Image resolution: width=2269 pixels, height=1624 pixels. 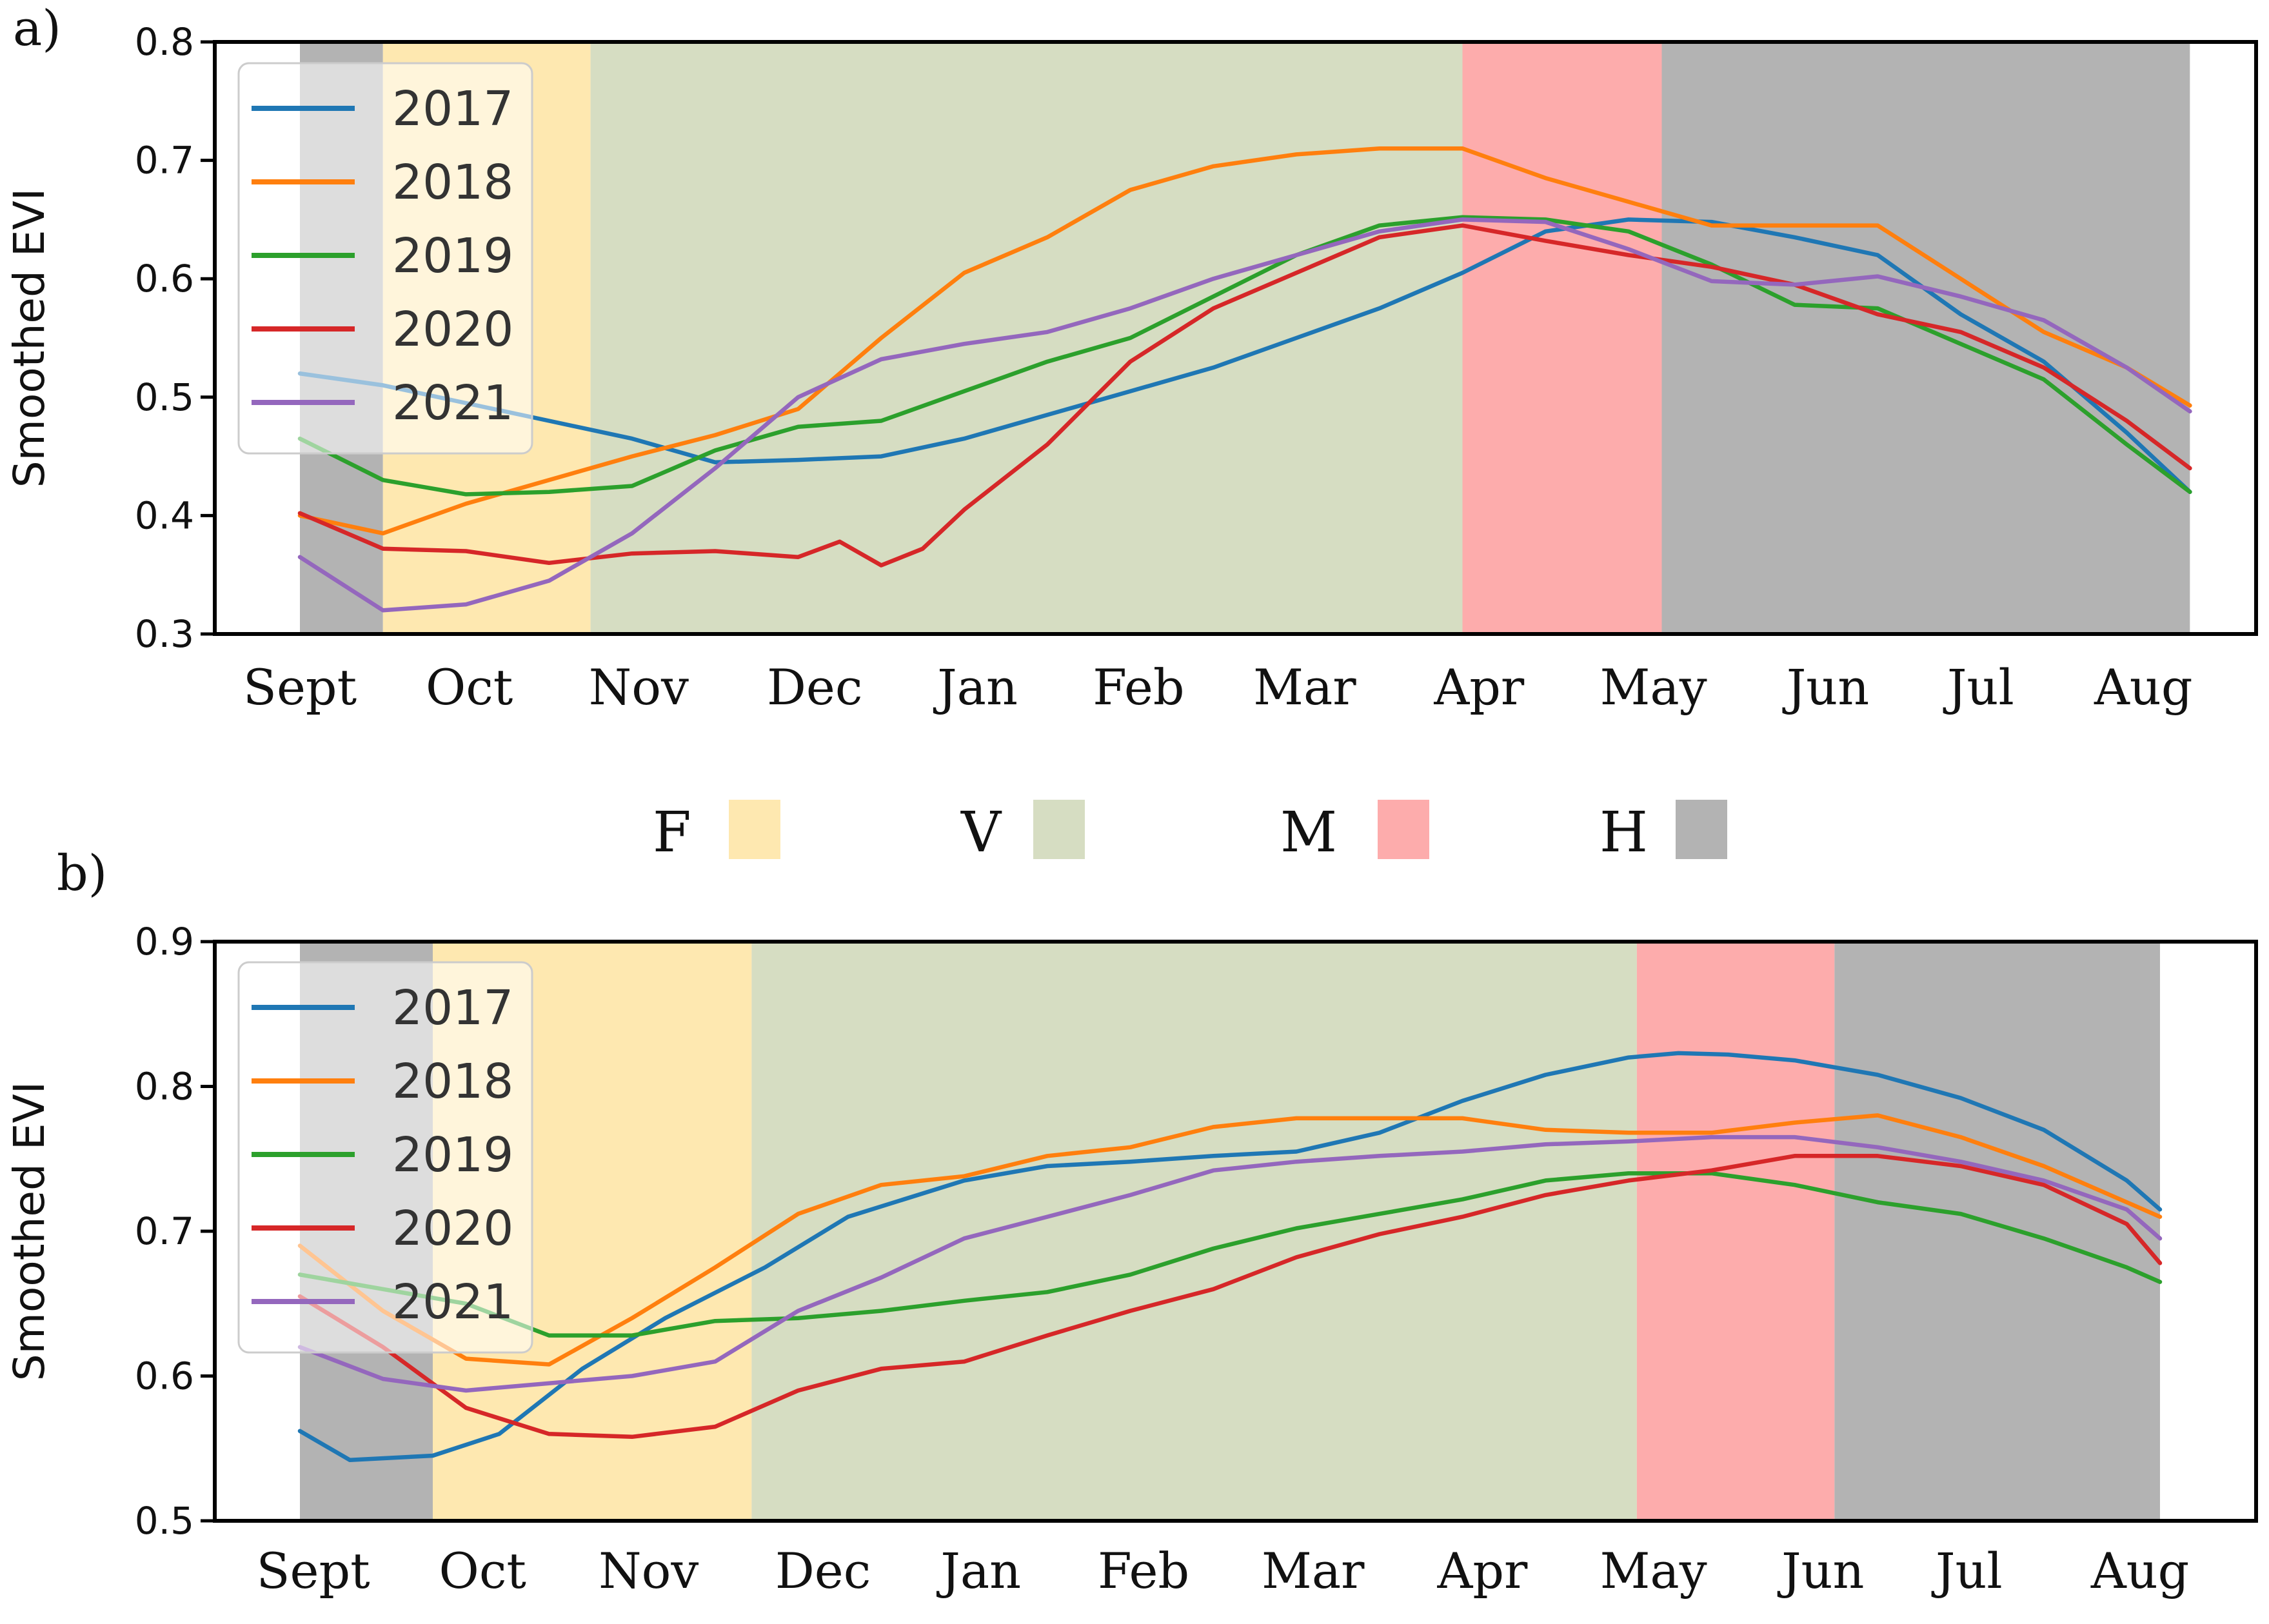 I want to click on series-line-2018, so click(x=1230, y=1240).